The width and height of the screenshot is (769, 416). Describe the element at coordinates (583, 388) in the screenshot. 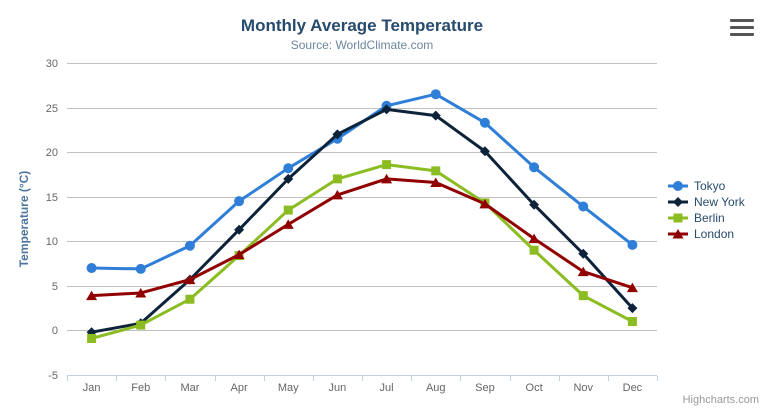

I see `x-axis-label: Nov` at that location.